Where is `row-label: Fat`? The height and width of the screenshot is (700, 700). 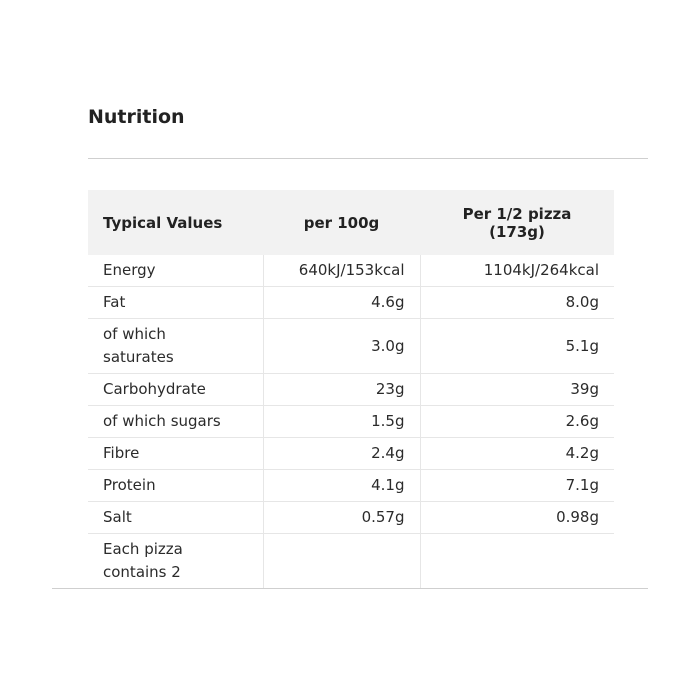 row-label: Fat is located at coordinates (175, 302).